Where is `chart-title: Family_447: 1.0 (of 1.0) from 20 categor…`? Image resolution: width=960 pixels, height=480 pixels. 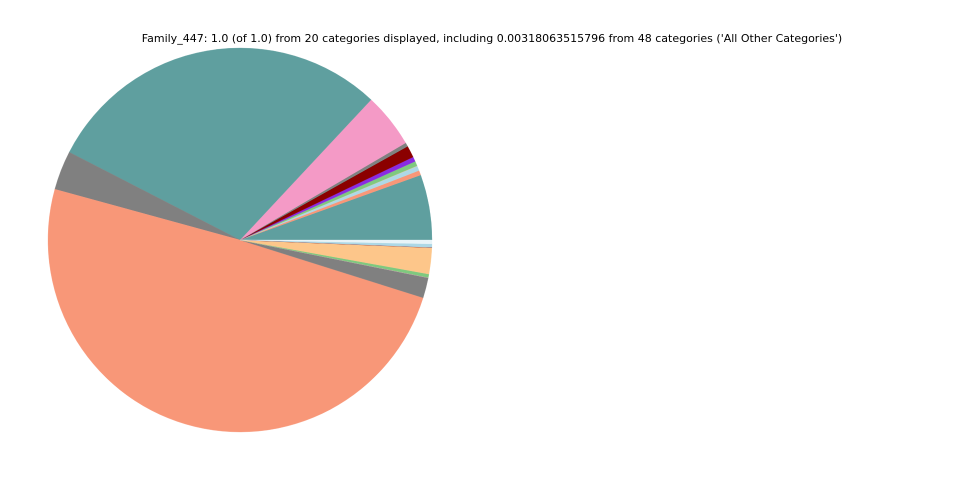 chart-title: Family_447: 1.0 (of 1.0) from 20 categor… is located at coordinates (492, 38).